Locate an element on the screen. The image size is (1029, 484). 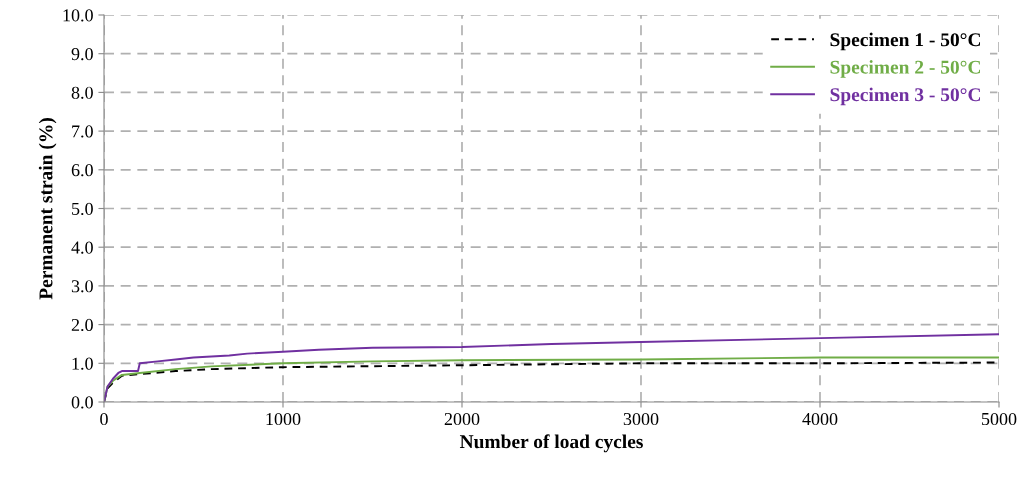
y-tick-label: 10.0 is located at coordinates (78, 15).